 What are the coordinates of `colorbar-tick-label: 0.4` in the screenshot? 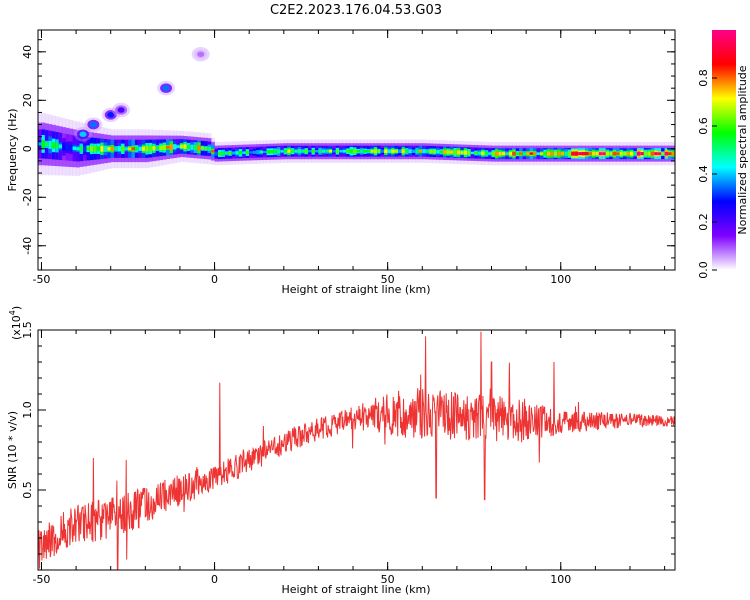 It's located at (703, 174).